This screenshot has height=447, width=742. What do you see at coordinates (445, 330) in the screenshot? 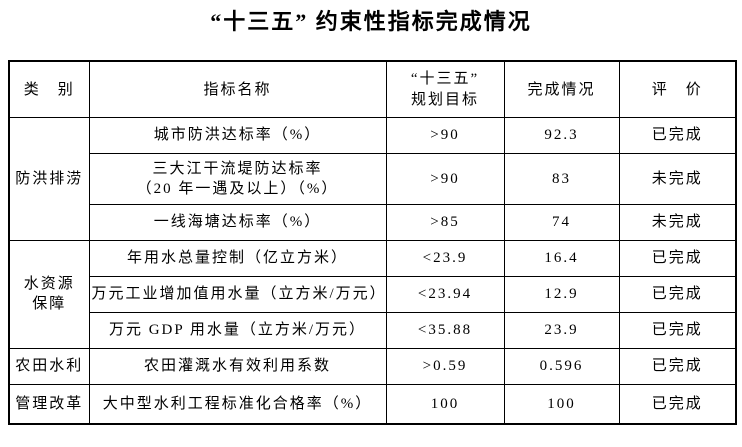
I see `target-cell: <35.88` at bounding box center [445, 330].